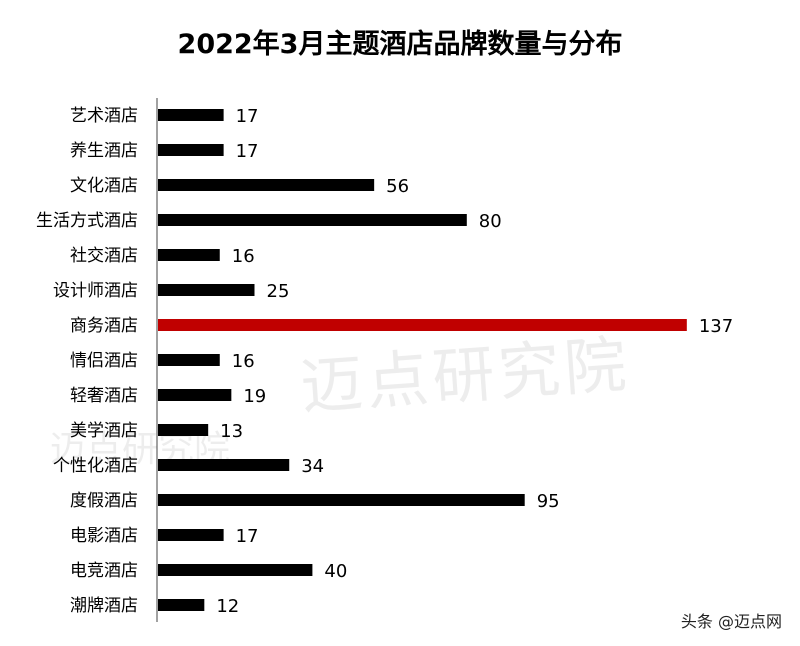  Describe the element at coordinates (191, 150) in the screenshot. I see `bar-养生酒店` at that location.